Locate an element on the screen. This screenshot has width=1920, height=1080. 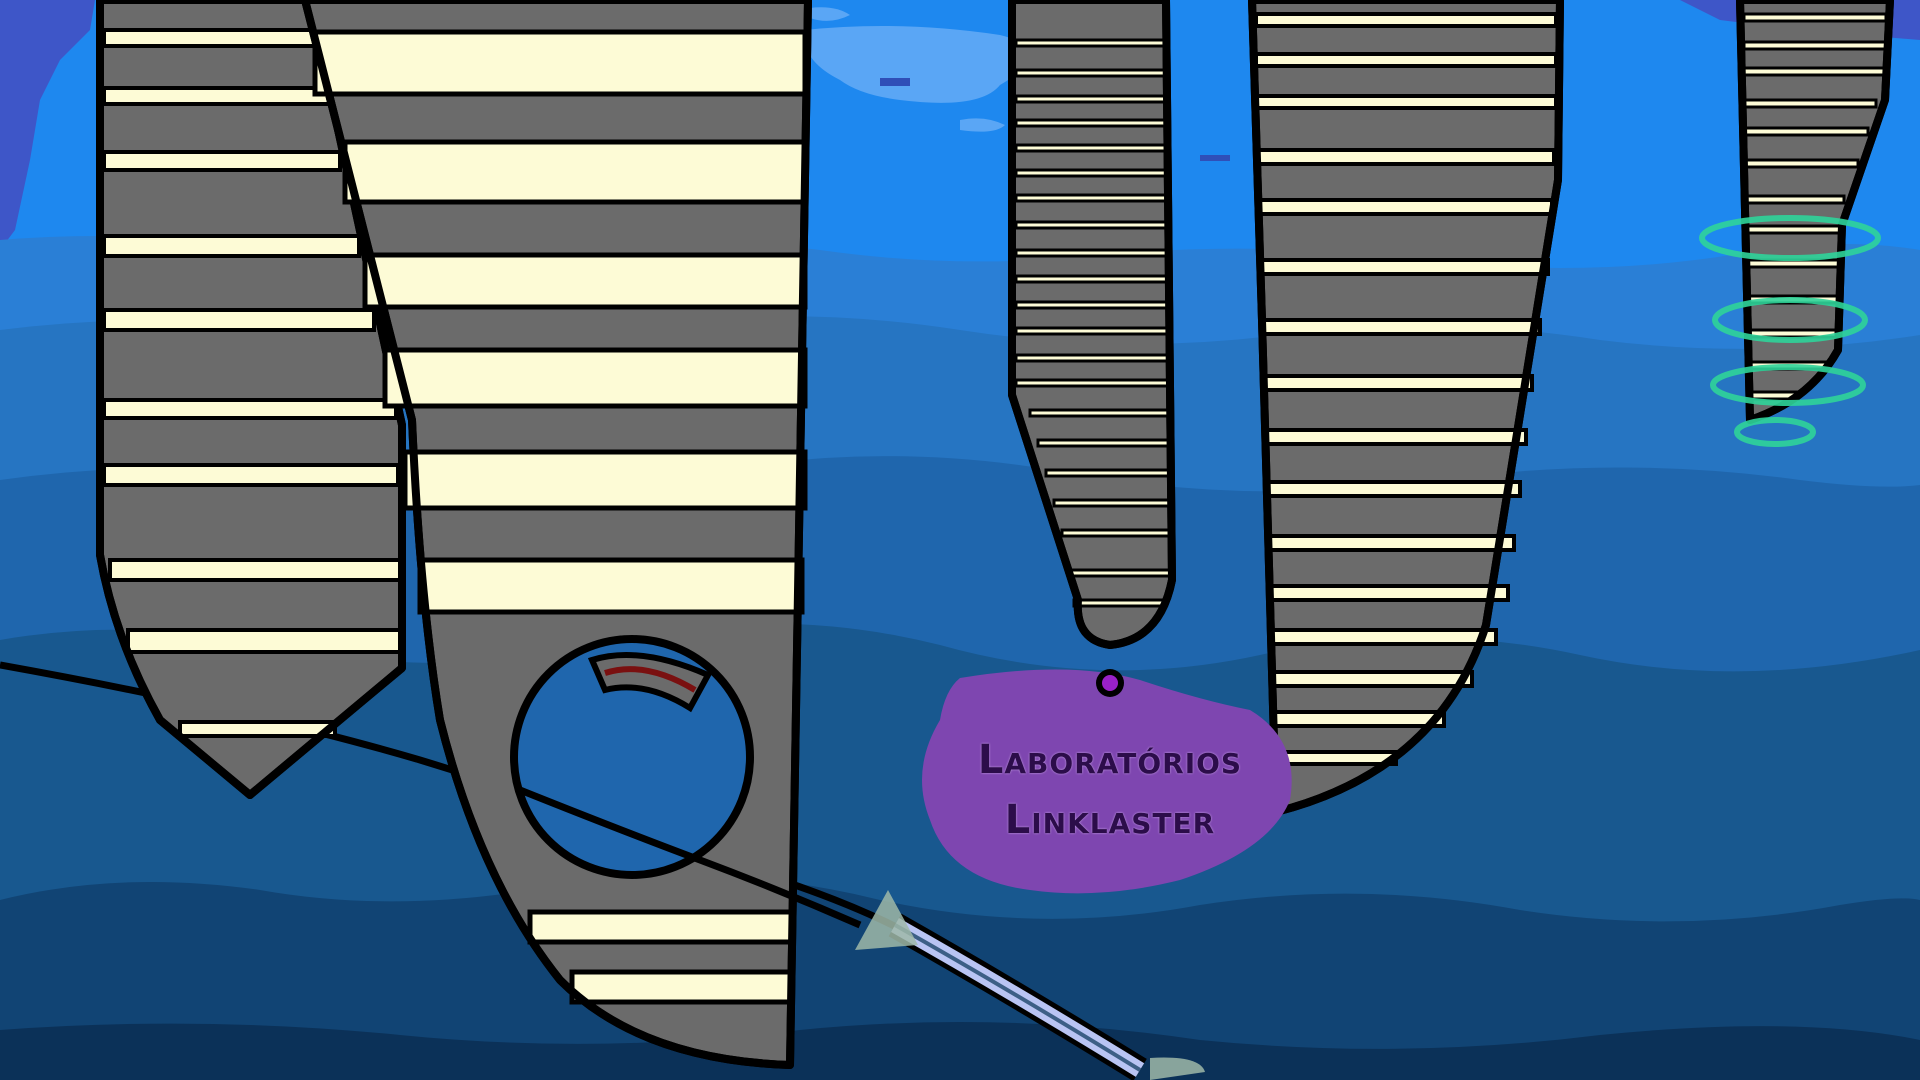
water-layer is located at coordinates (960, 1051).